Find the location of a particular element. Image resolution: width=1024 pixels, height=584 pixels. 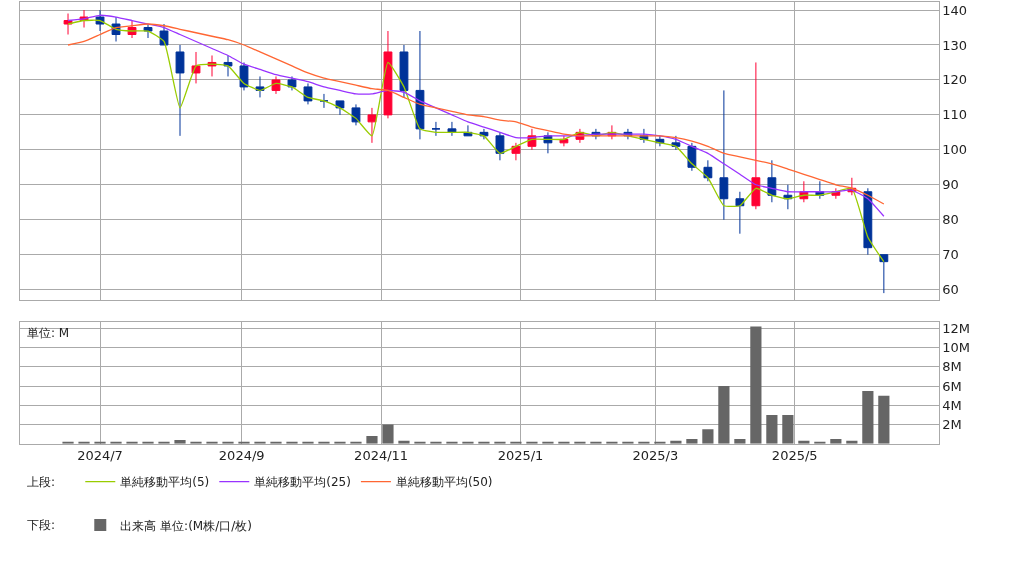

y-tick-label: 140 is located at coordinates (955, 10).